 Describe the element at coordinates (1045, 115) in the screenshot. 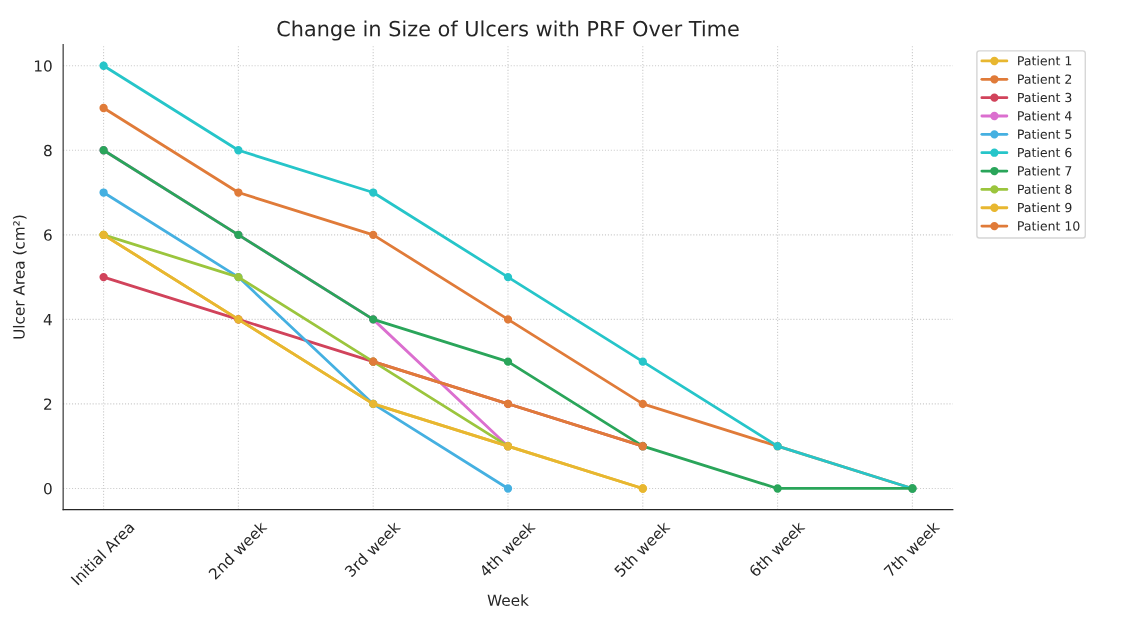

I see `legend-label: Patient 4` at that location.